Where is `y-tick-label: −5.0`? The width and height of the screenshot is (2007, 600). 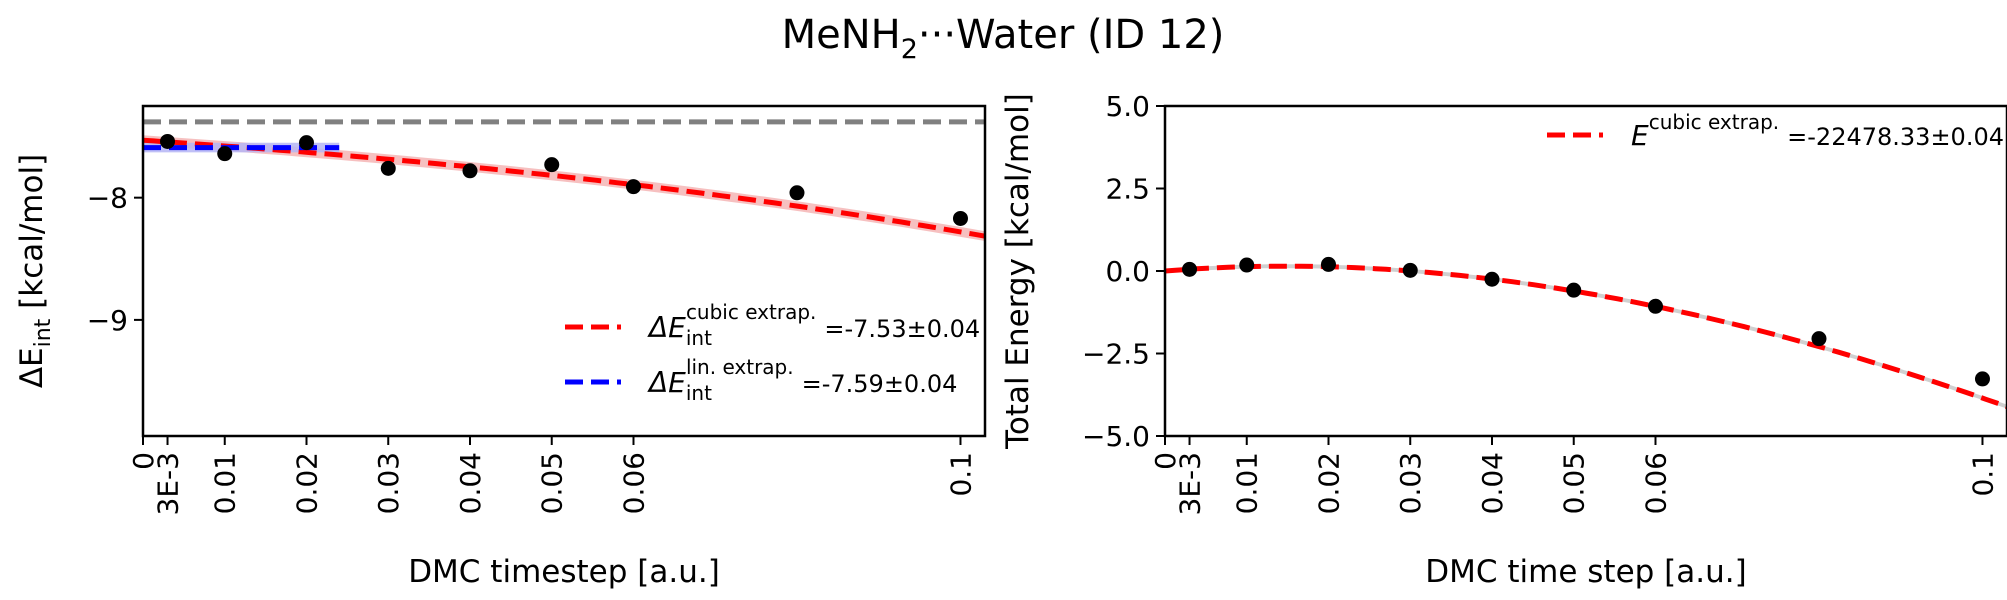 y-tick-label: −5.0 is located at coordinates (1116, 436).